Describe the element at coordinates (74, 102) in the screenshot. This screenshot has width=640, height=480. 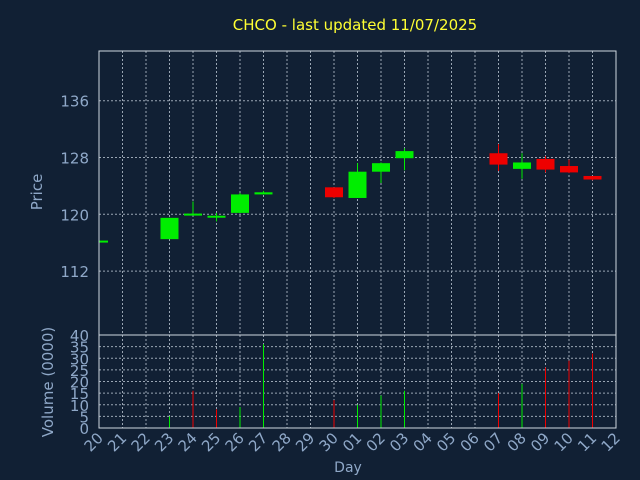
I see `price-tick-label: 136` at that location.